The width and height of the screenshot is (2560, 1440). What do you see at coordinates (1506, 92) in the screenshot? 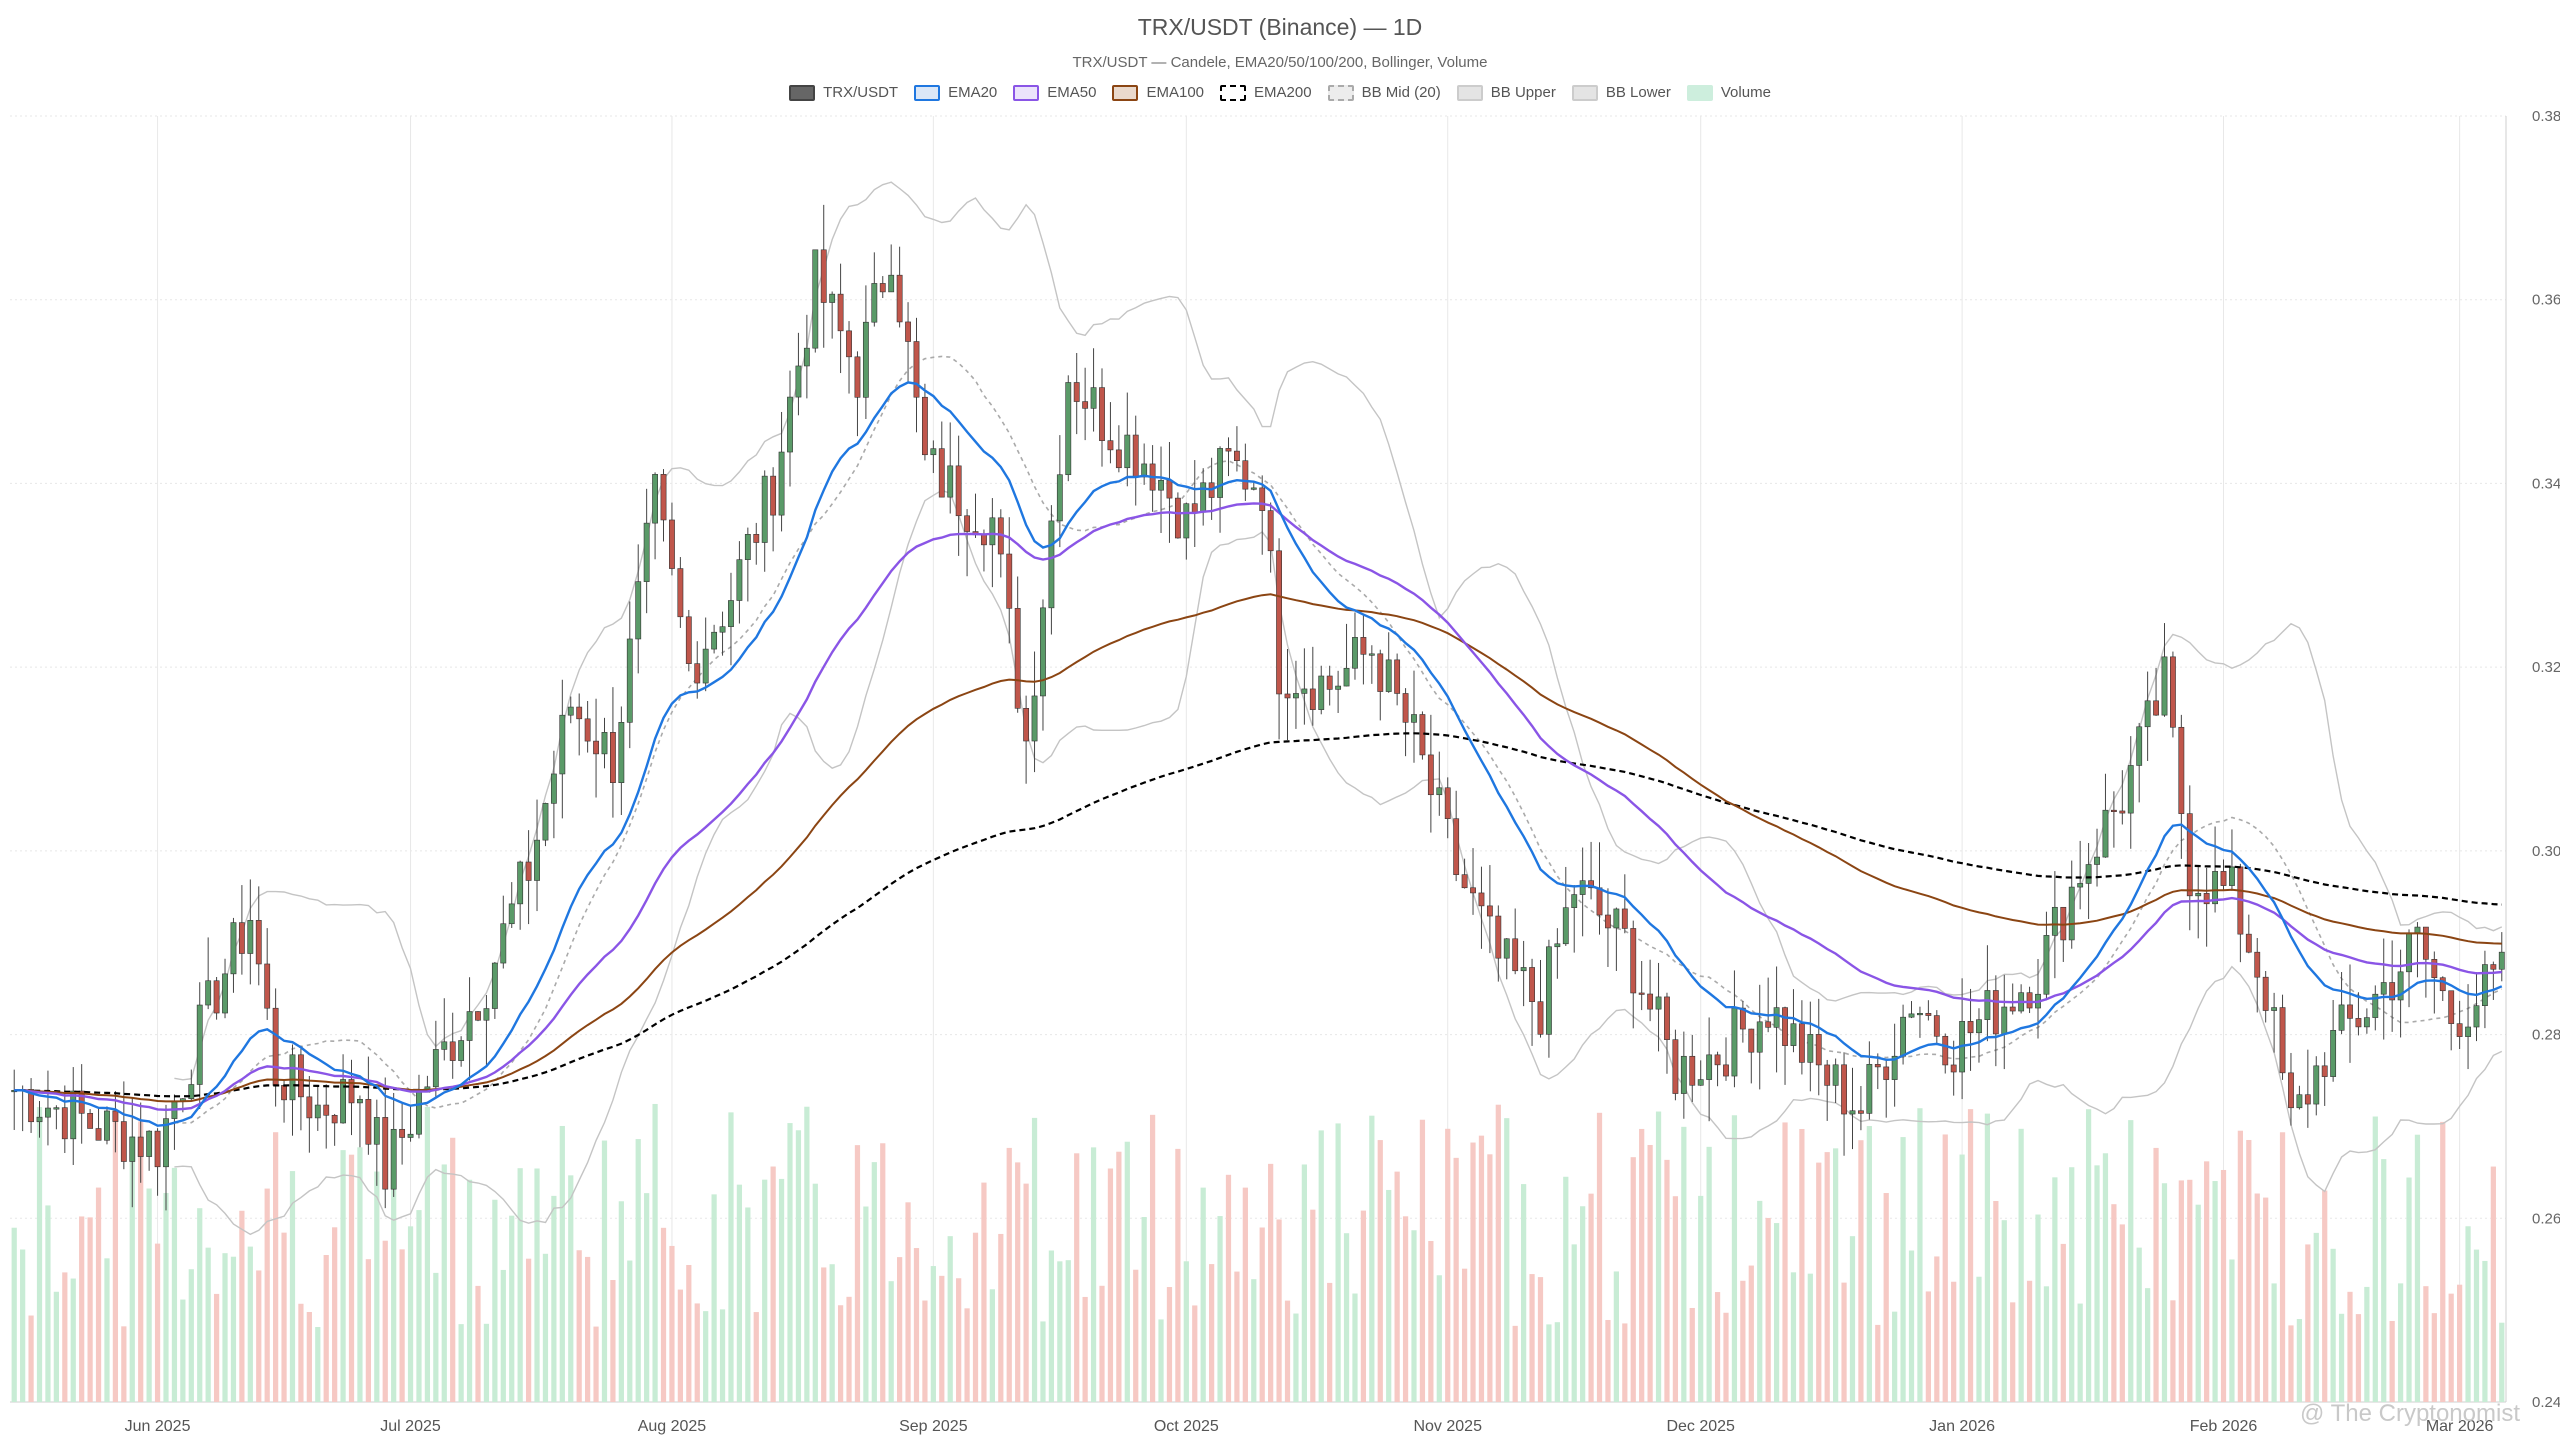
I see `legend-item: BB Upper` at bounding box center [1506, 92].